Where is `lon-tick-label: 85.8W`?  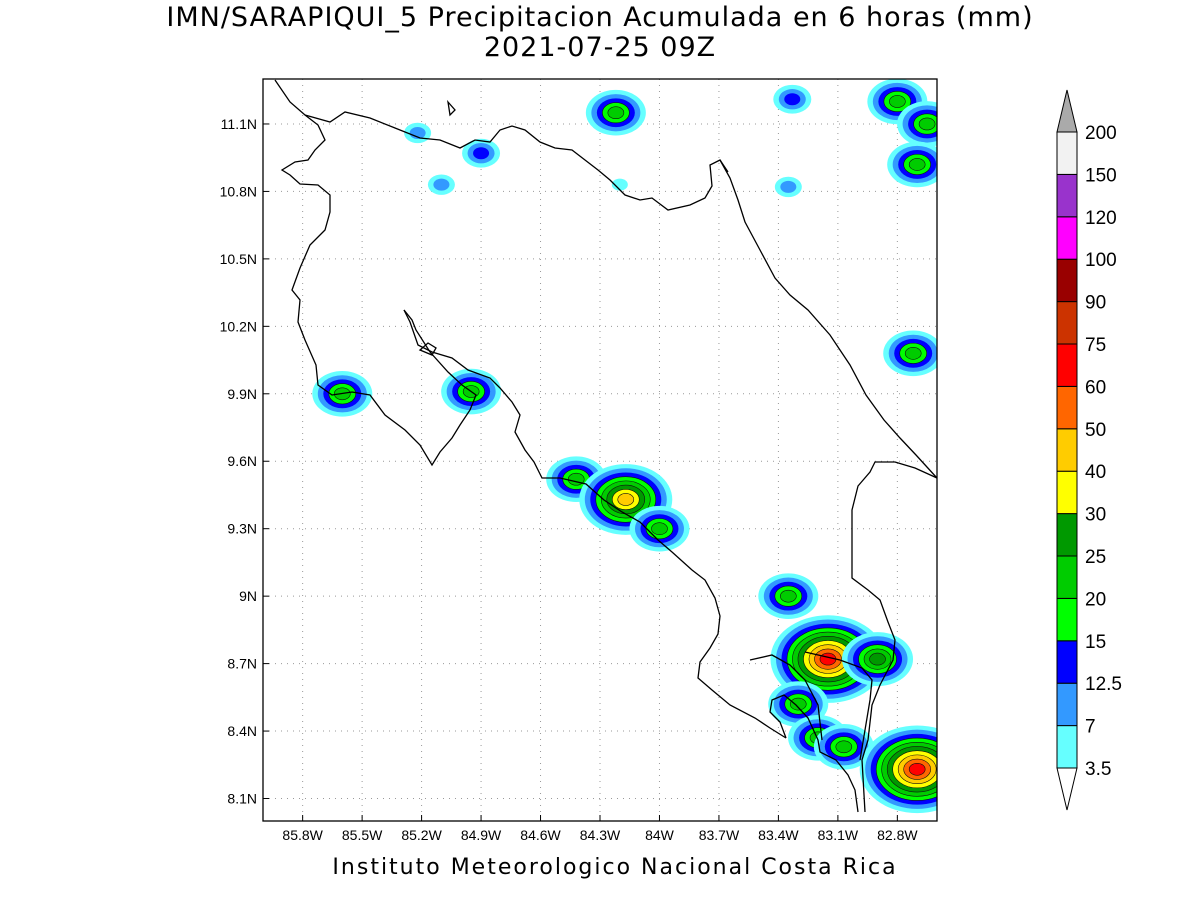
lon-tick-label: 85.8W is located at coordinates (302, 835).